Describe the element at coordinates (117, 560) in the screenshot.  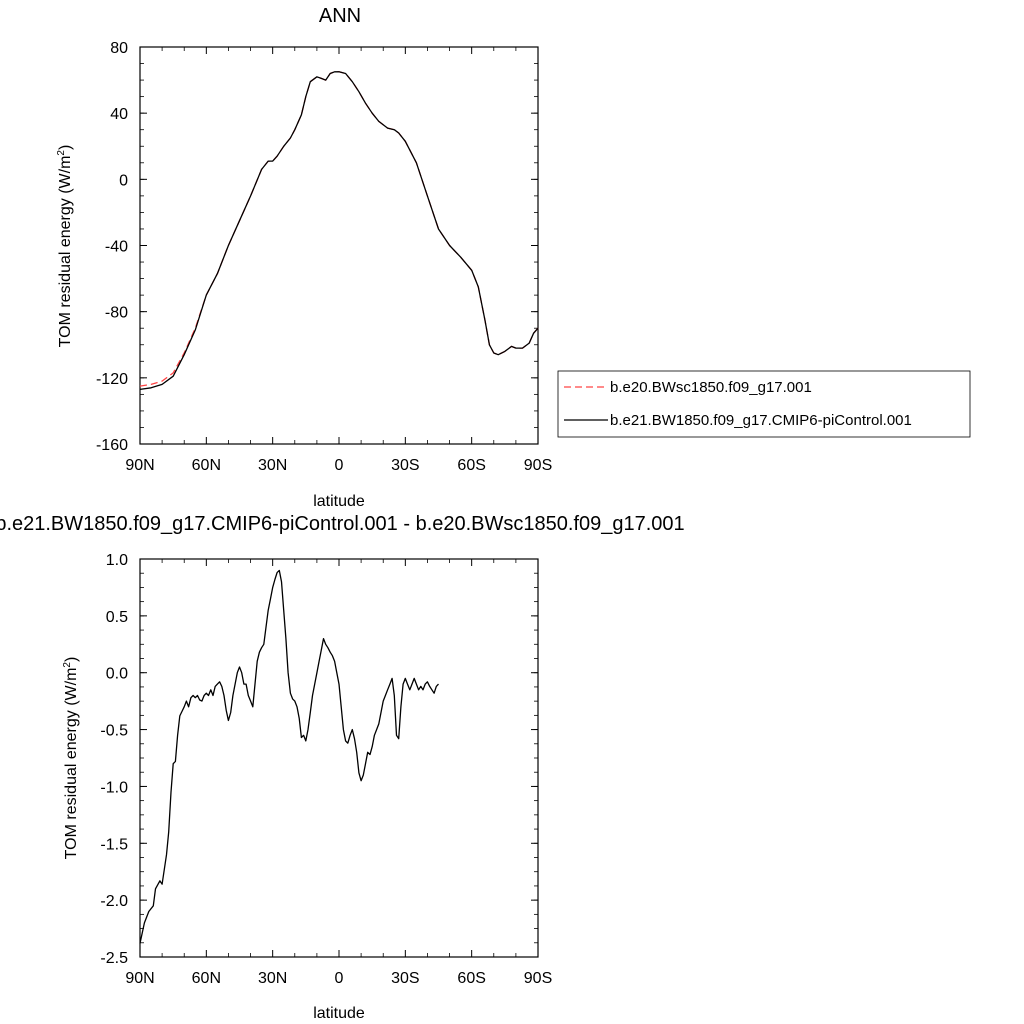
I see `y-tick-label: 1.0` at that location.